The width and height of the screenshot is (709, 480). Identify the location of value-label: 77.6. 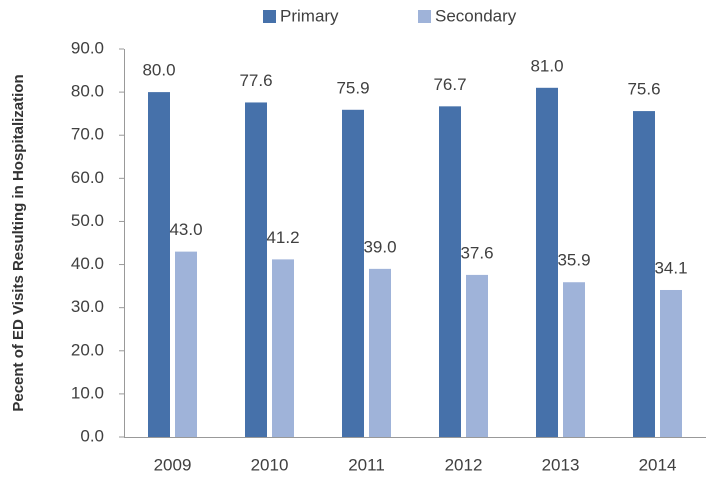
(255, 80).